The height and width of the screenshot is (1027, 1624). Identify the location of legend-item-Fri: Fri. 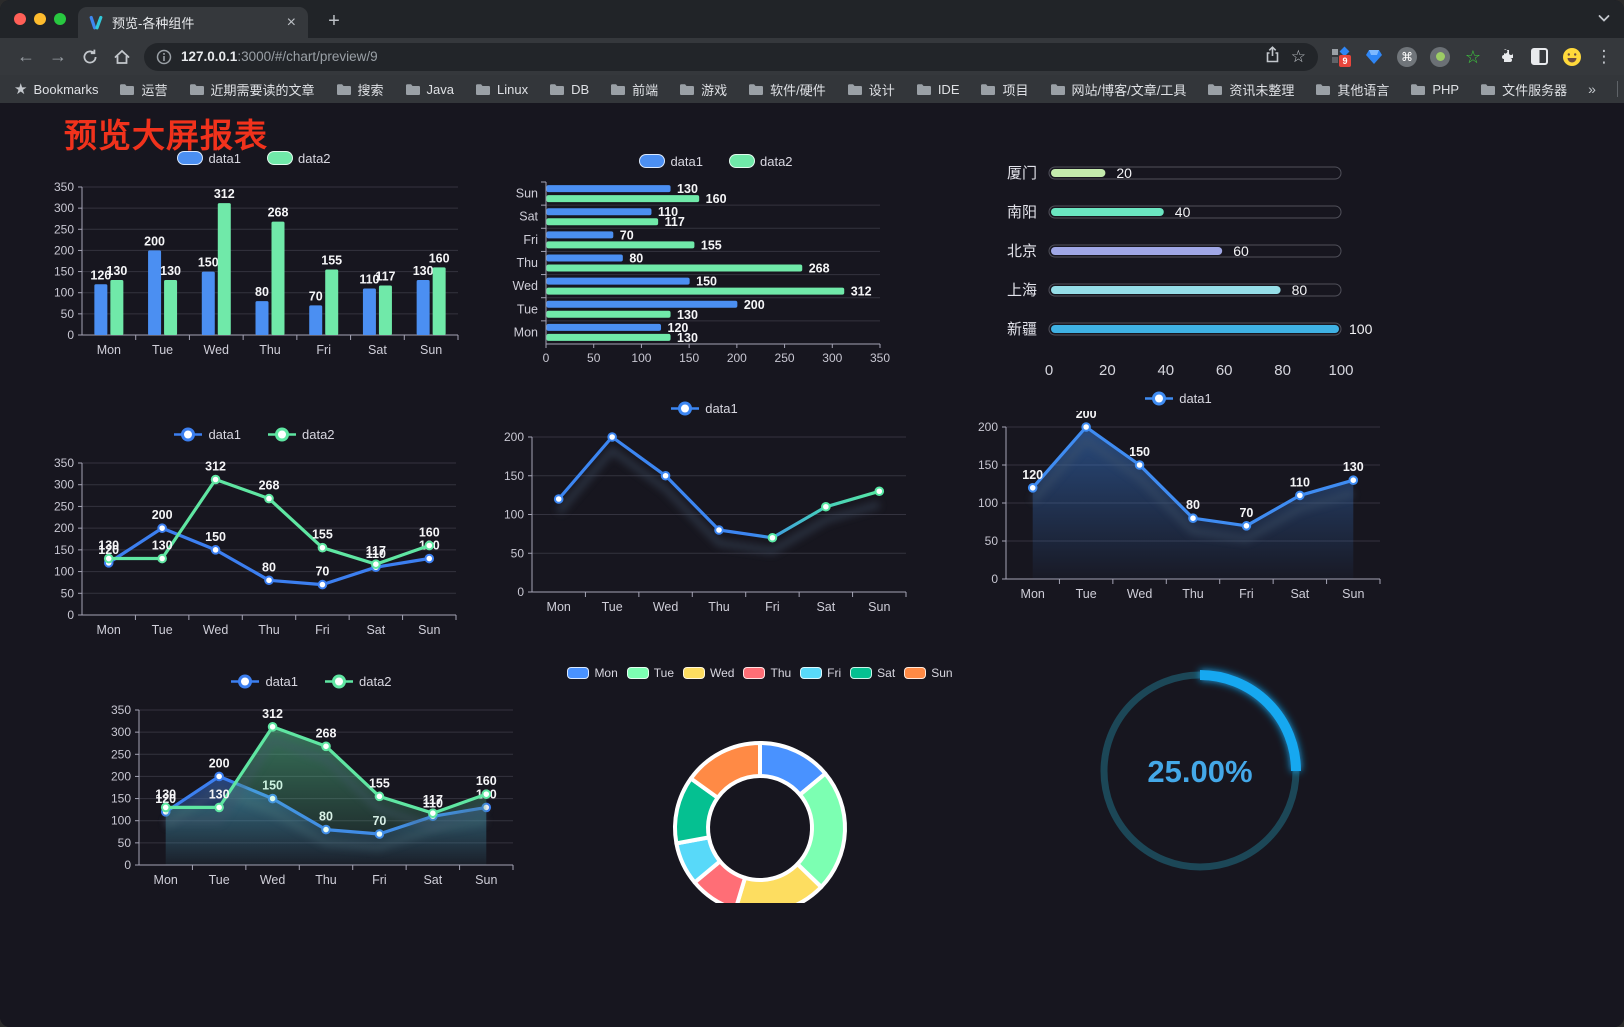
(820, 673).